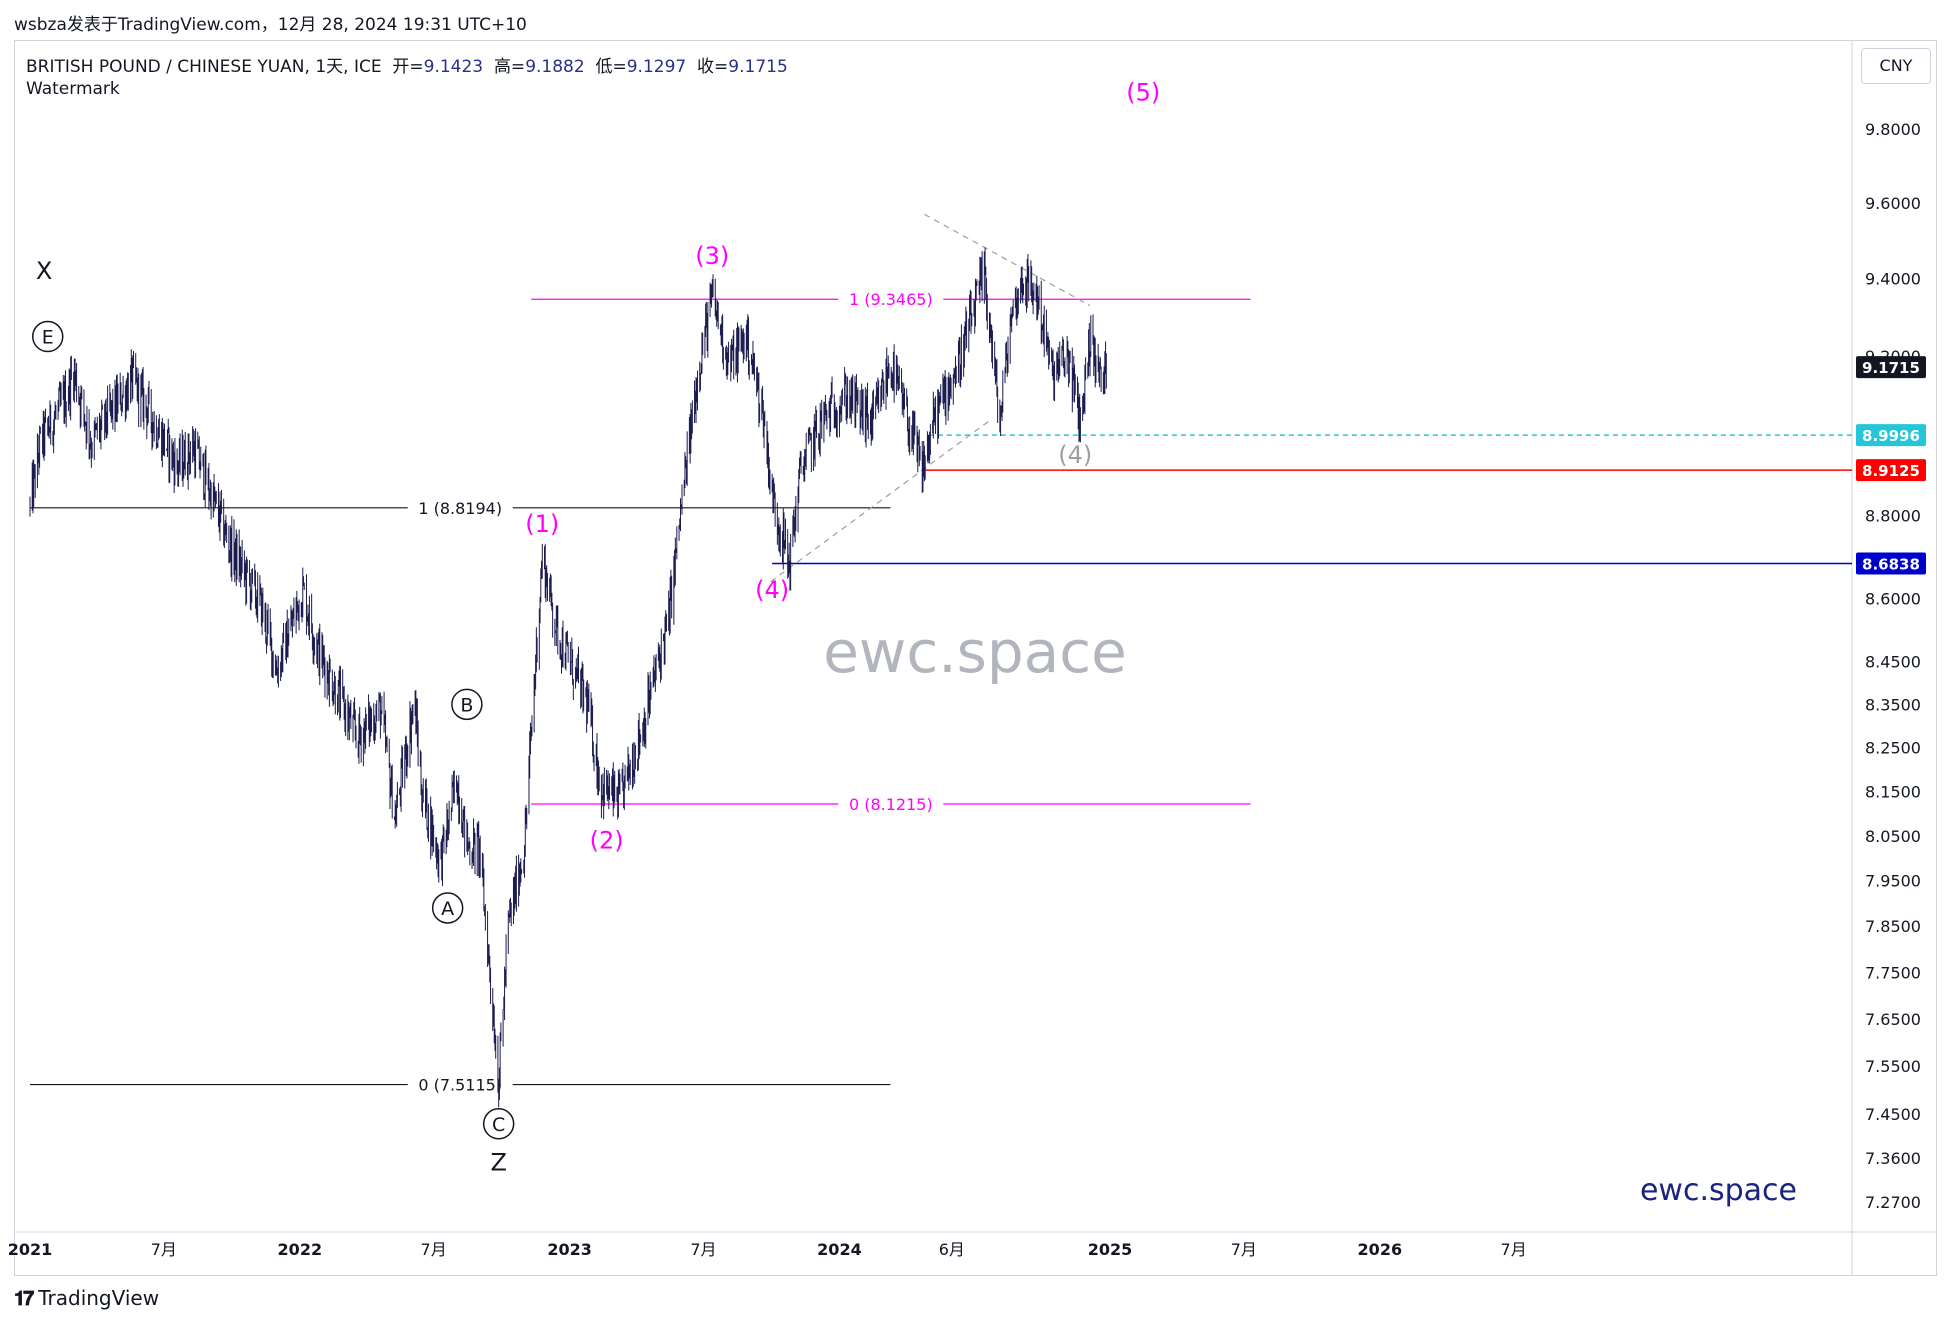  I want to click on y-tick-label: 7.3600, so click(1893, 1158).